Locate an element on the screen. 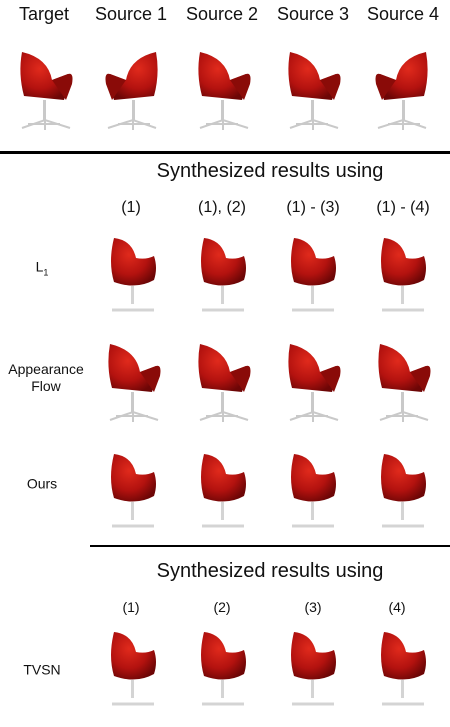 This screenshot has height=727, width=450. section1-col-3: (1) - (3) is located at coordinates (312, 208).